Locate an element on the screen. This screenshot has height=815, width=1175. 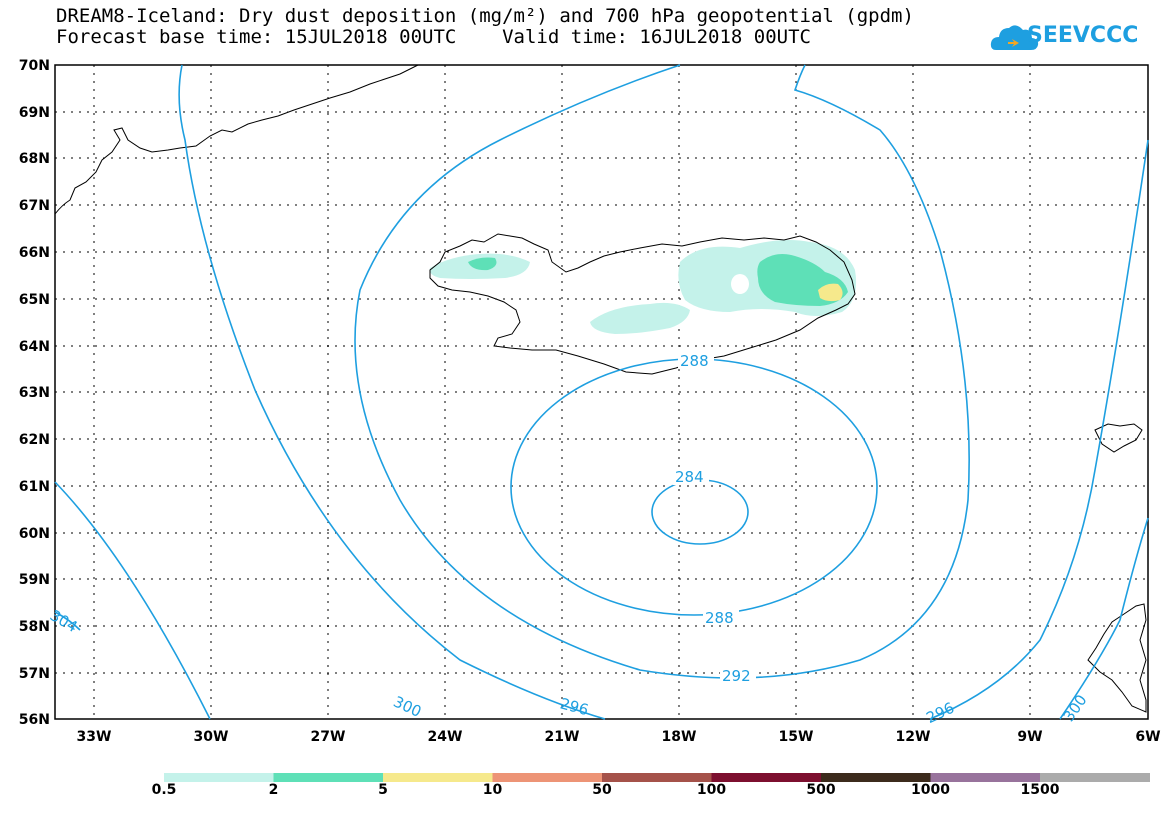
dust-area-medium-west is located at coordinates (482, 264).